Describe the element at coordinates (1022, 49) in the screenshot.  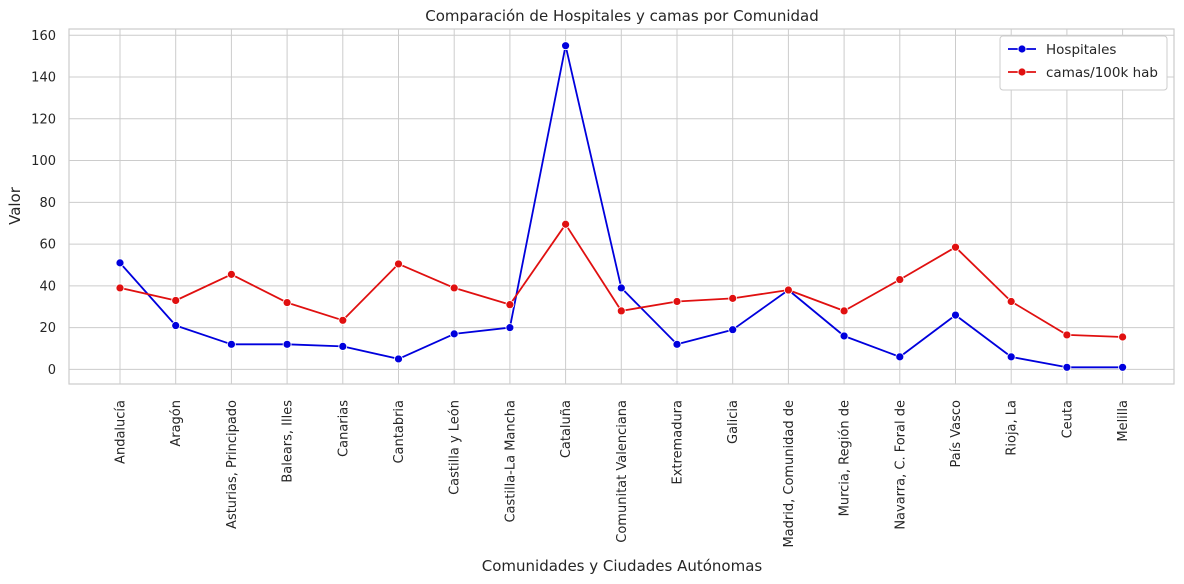
I see `legend-marker-hospitales` at that location.